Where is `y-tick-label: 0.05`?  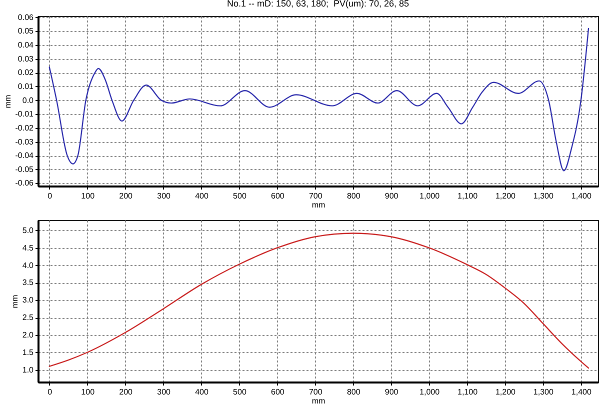
y-tick-label: 0.05 is located at coordinates (26, 31).